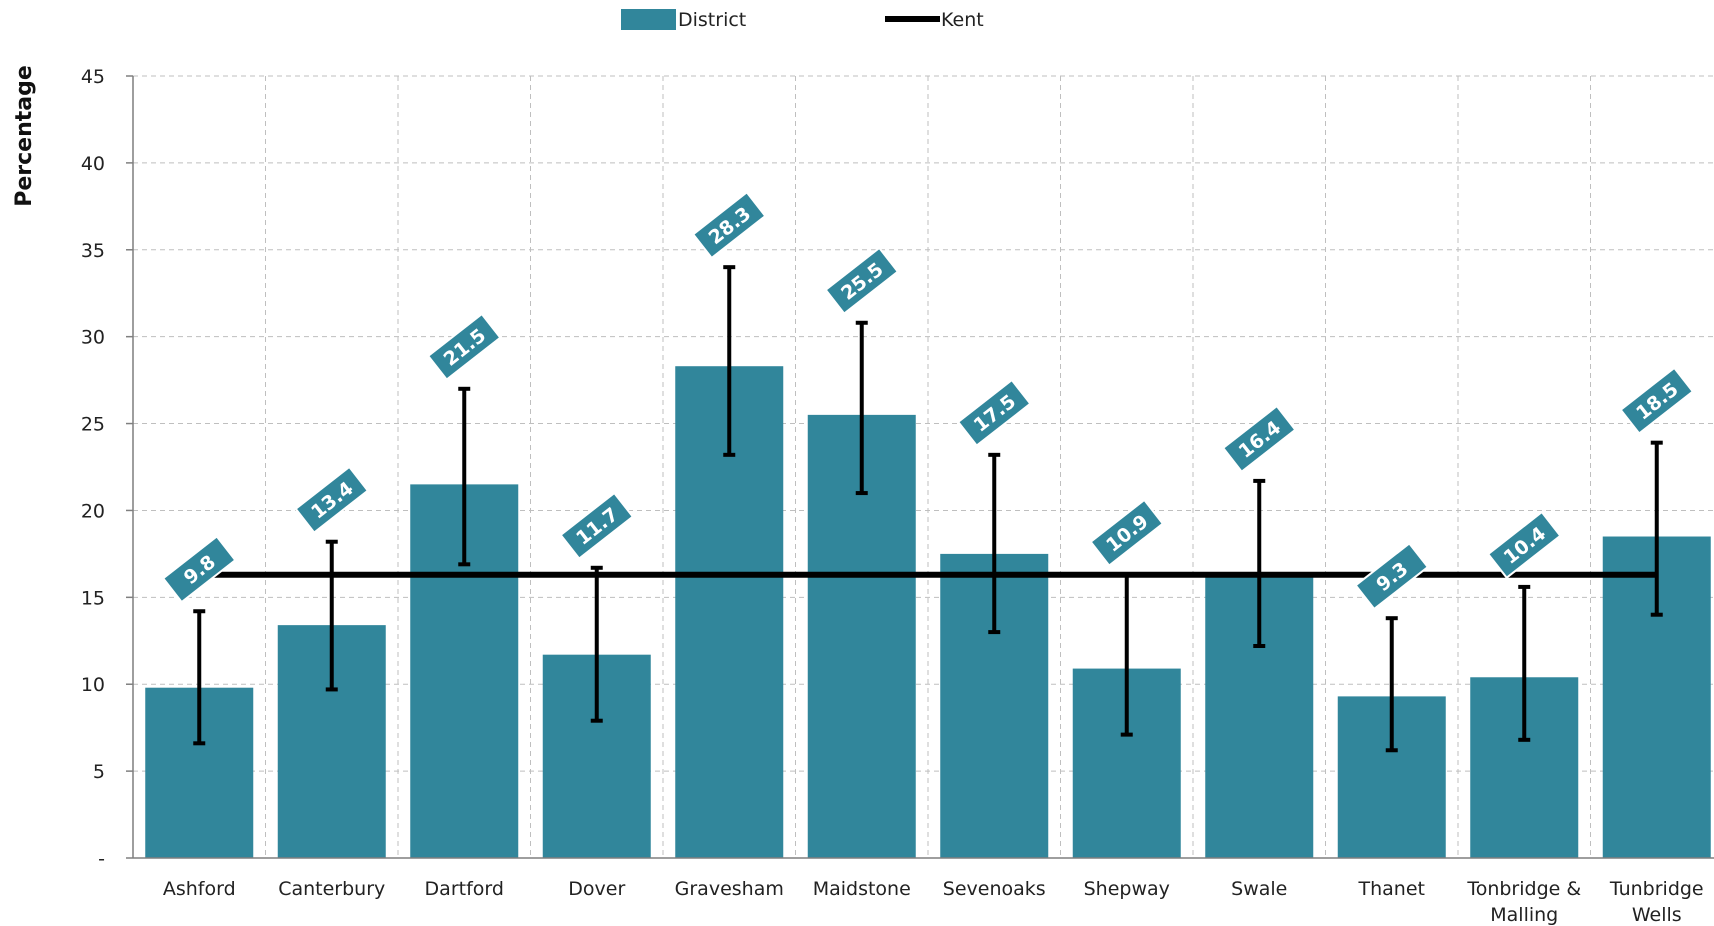  I want to click on y-tick-label: 20, so click(93, 511).